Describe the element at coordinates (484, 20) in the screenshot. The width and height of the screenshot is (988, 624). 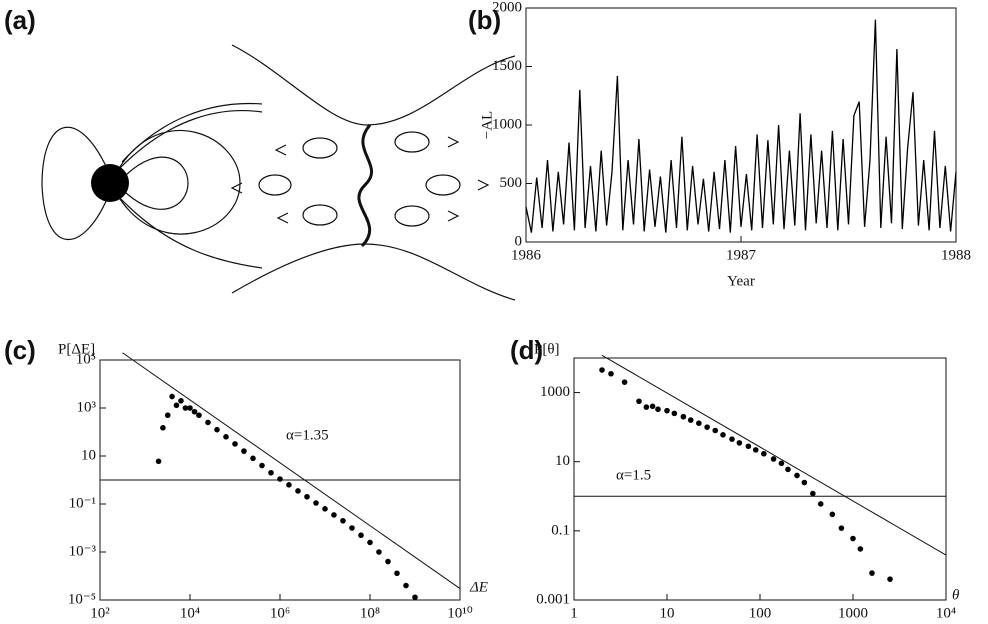
I see `panel-label: (b)` at that location.